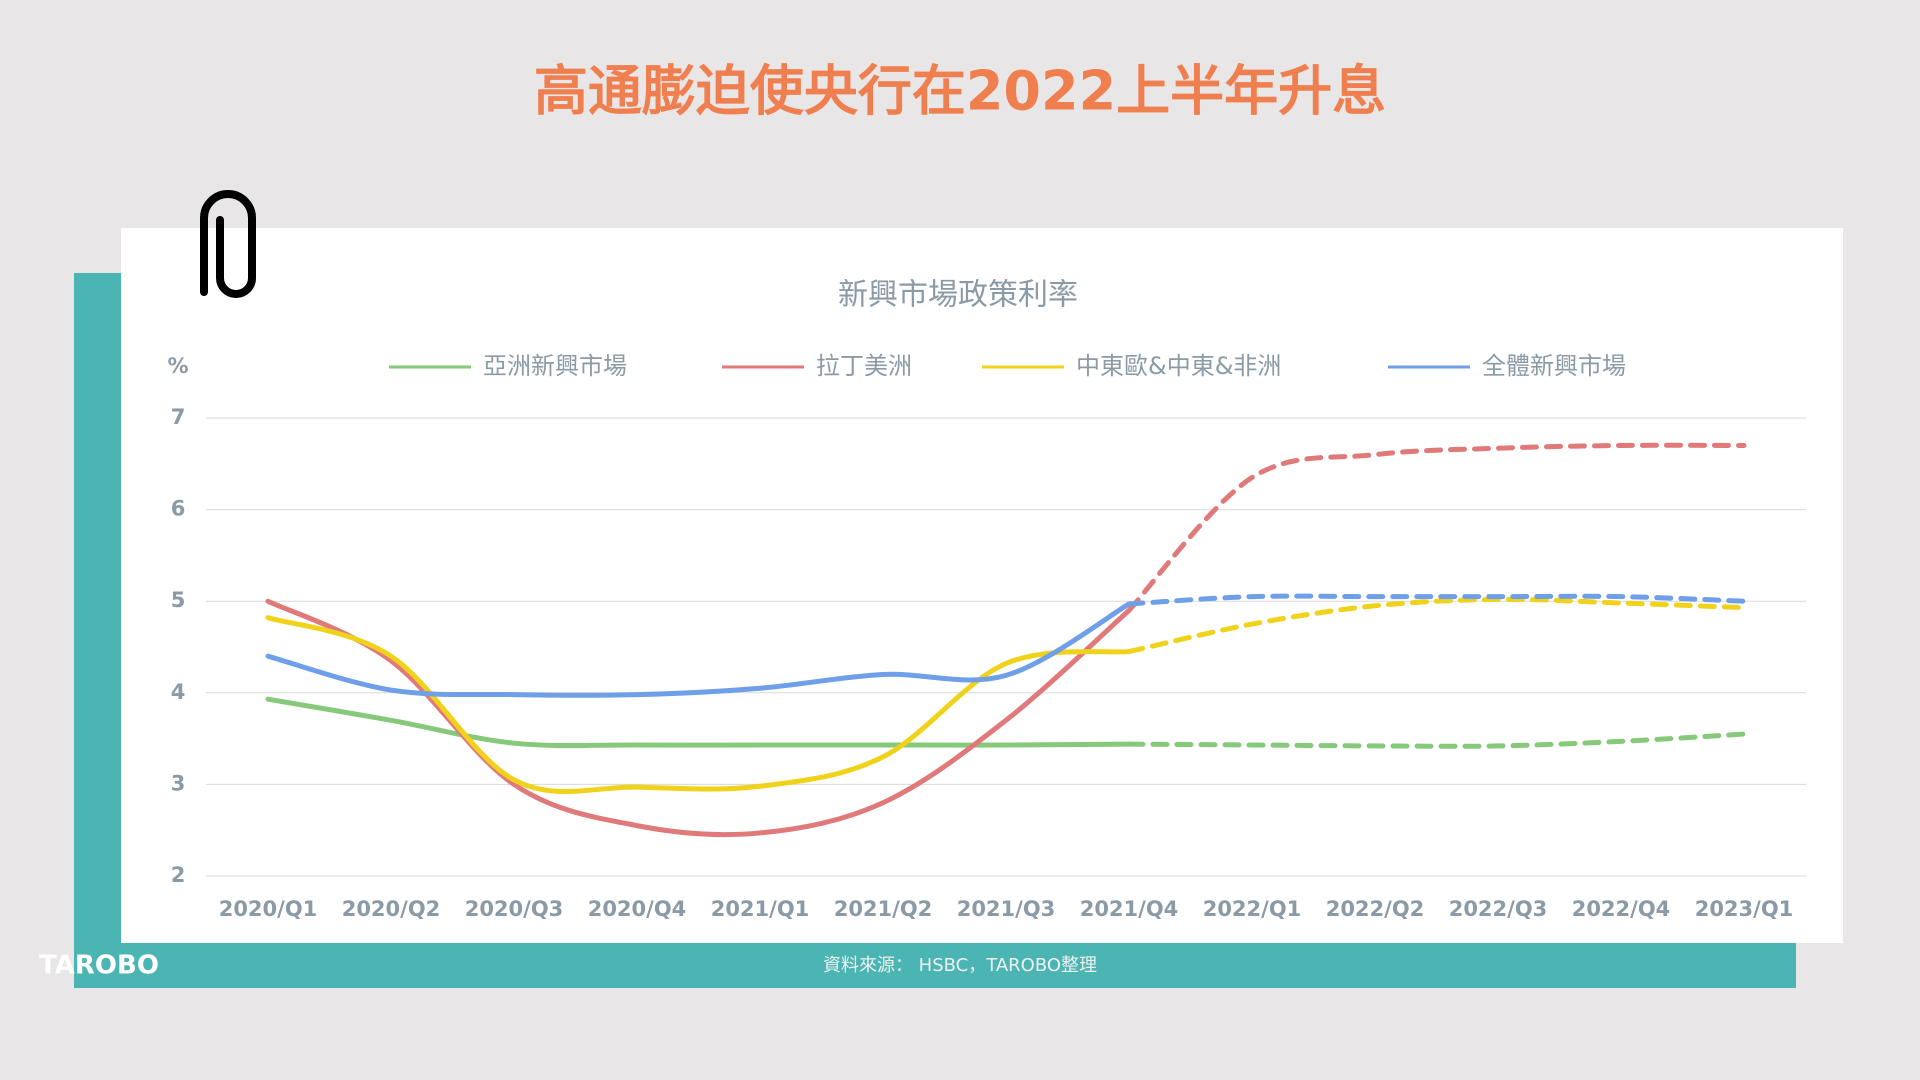 This screenshot has height=1080, width=1920. Describe the element at coordinates (760, 909) in the screenshot. I see `x-tick-label: 2021/Q1` at that location.